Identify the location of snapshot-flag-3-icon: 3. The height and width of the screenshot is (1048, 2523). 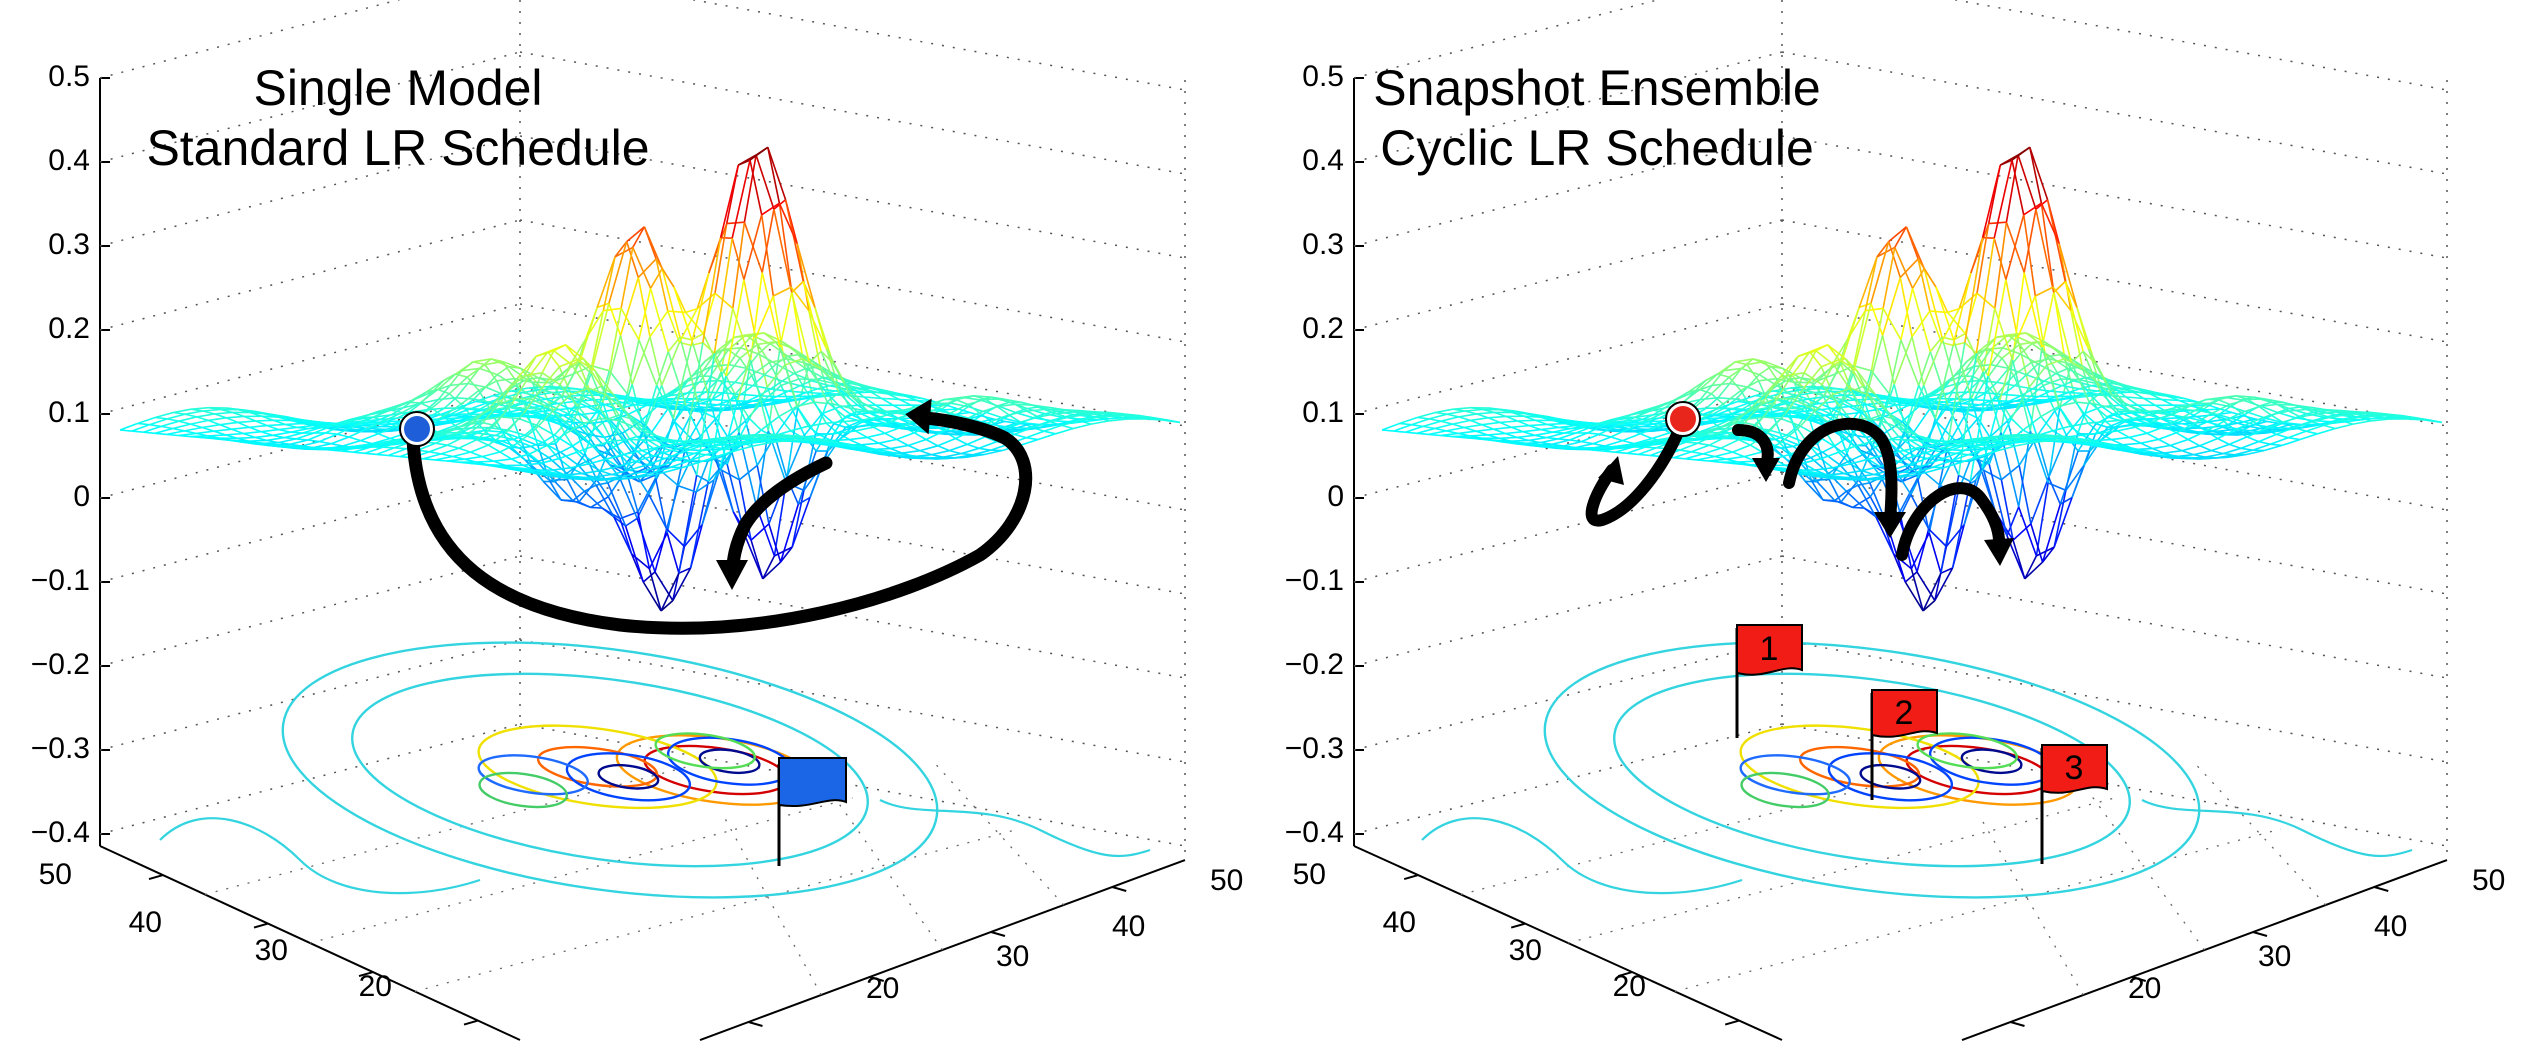
(2074, 804).